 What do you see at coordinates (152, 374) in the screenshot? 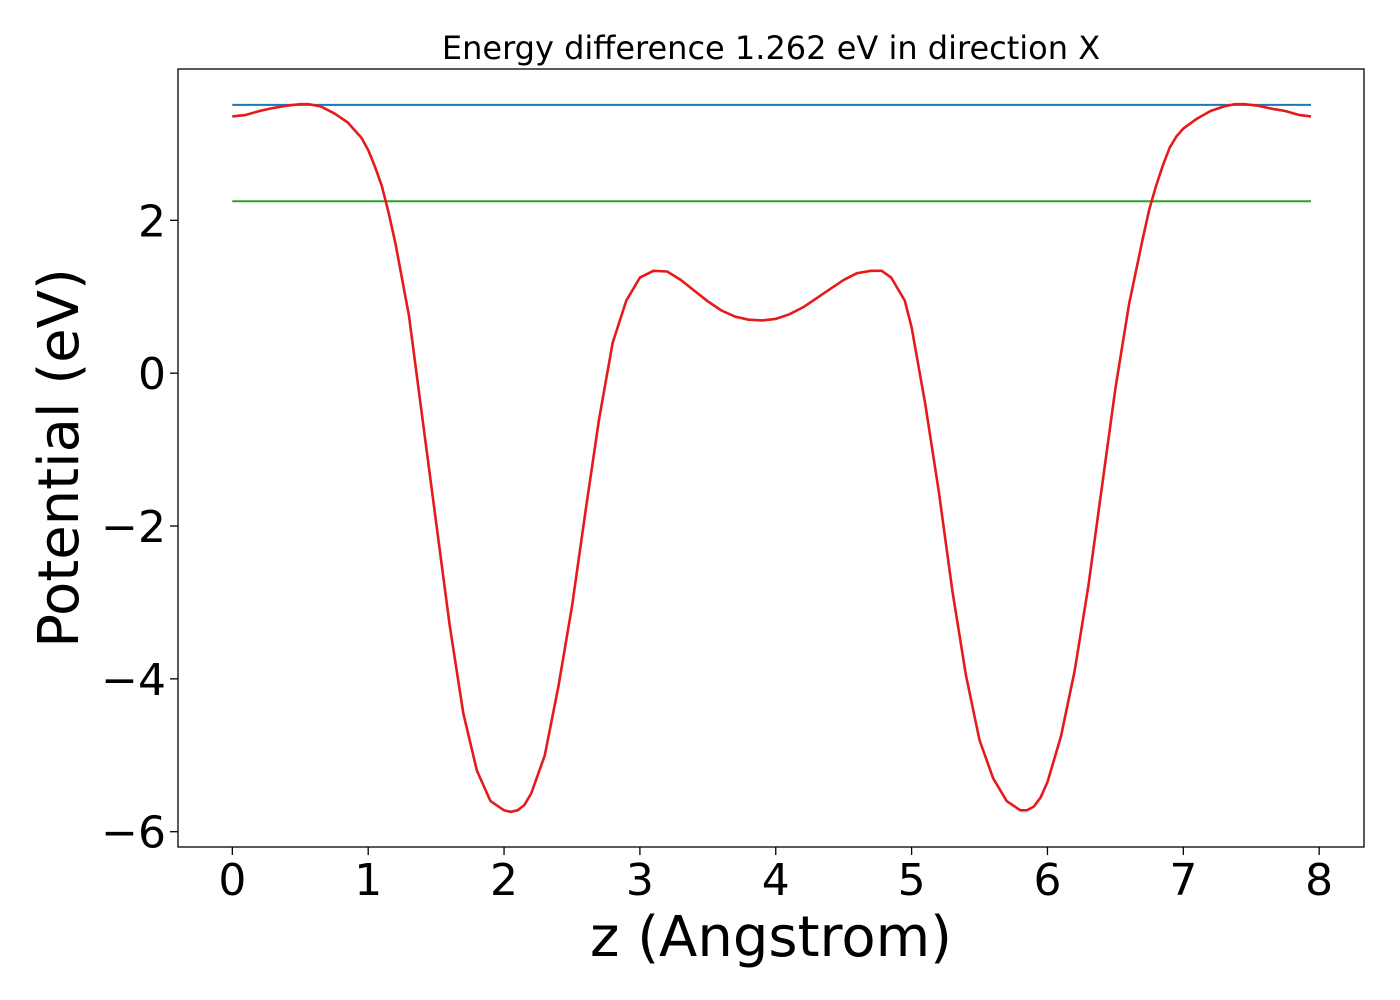
I see `y-tick-label: 0` at bounding box center [152, 374].